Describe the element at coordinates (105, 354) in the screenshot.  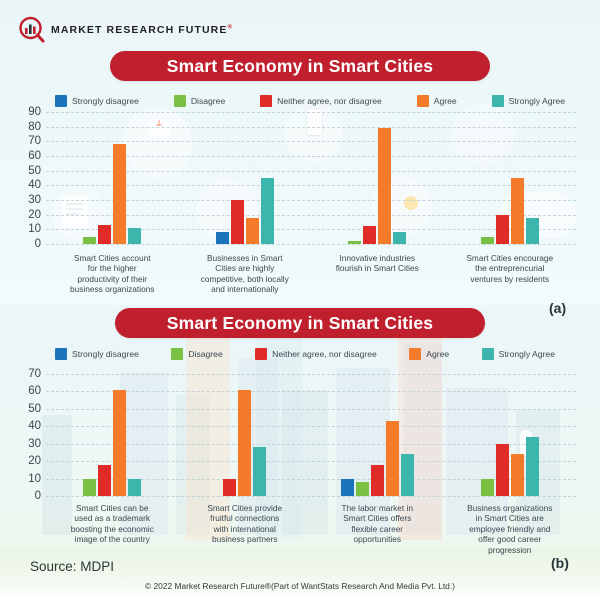
I see `legend-label-strongly_disagree: Strongly disagree` at that location.